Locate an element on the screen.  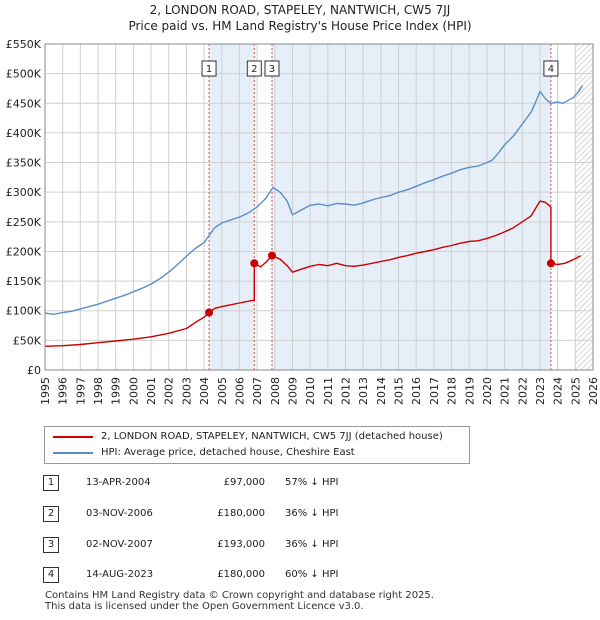
transaction-date: 14-AUG-2023 is located at coordinates (120, 574).